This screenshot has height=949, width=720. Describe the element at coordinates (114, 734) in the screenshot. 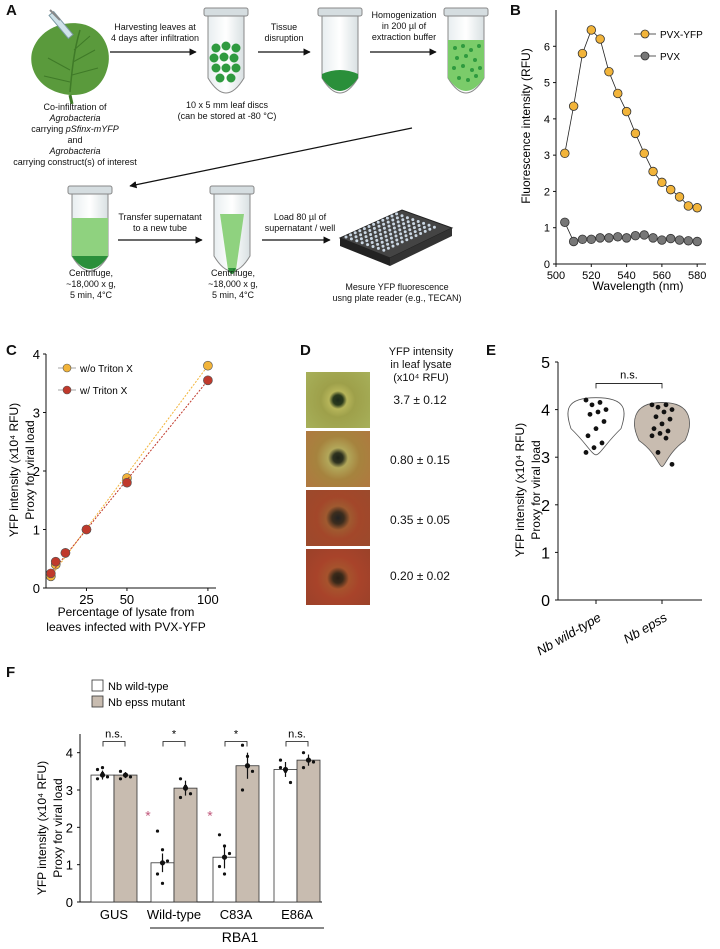

I see `f-sig-label: n.s.` at that location.